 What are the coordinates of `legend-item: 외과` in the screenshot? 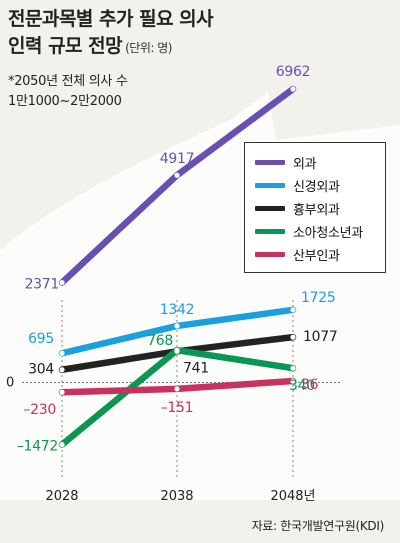 It's located at (316, 162).